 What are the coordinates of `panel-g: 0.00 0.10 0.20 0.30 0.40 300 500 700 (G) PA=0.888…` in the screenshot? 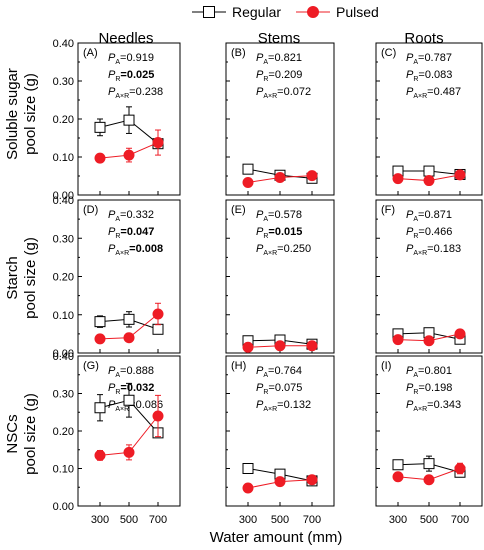 It's located at (117, 438).